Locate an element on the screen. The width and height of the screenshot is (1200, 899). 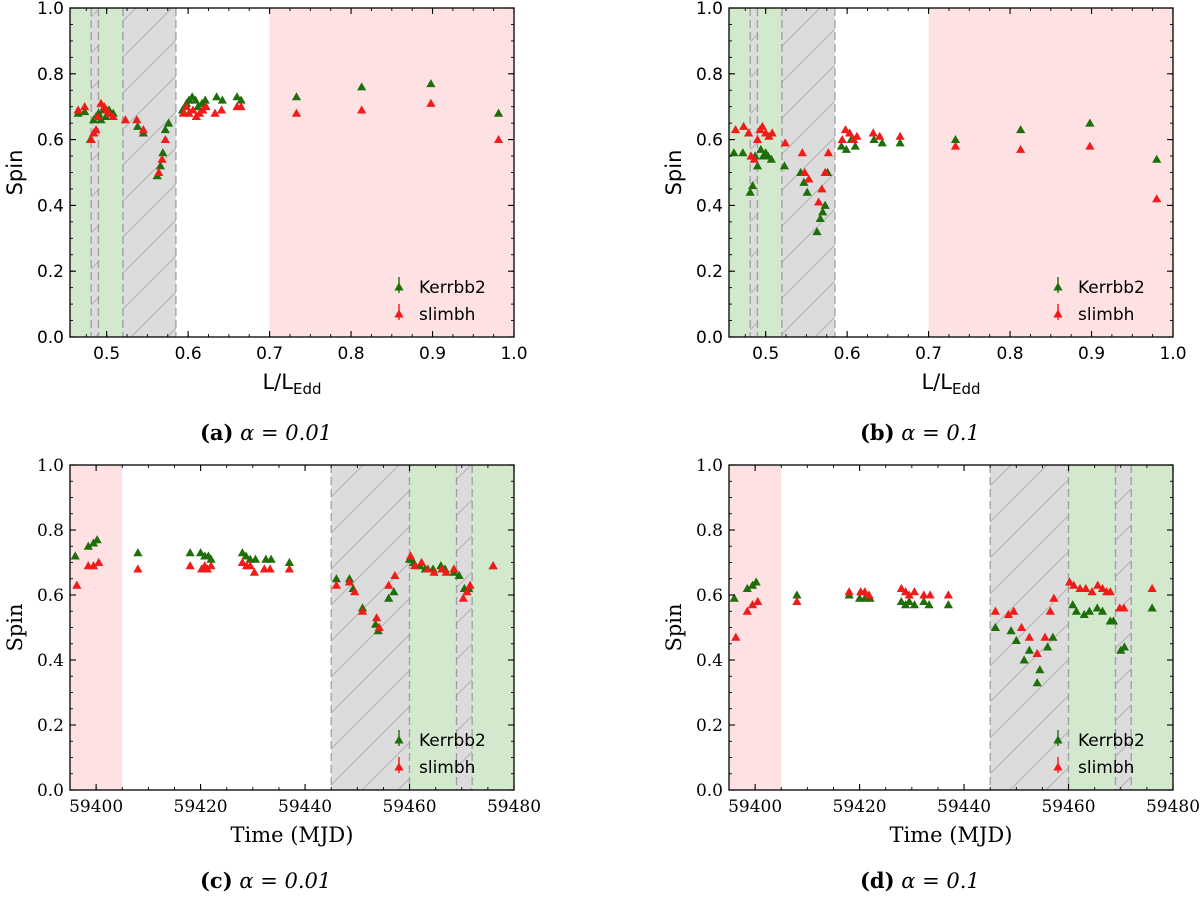
x-axis-label-main: L/L is located at coordinates (277, 382).